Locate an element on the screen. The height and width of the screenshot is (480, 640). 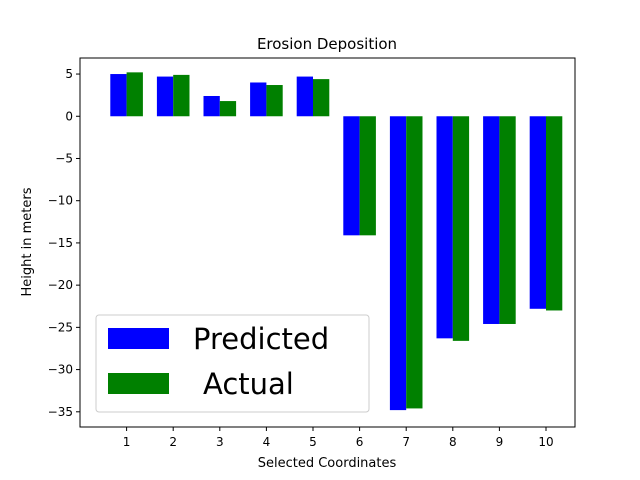
y-axis-label: Height in meters is located at coordinates (27, 241).